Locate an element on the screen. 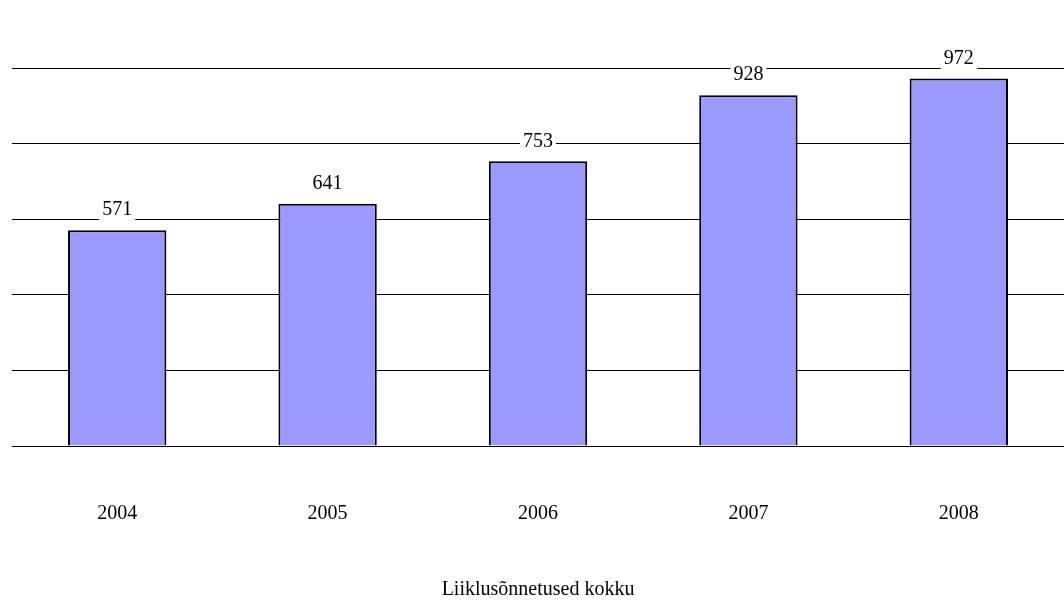  x-tick-label: 2005 is located at coordinates (327, 512).